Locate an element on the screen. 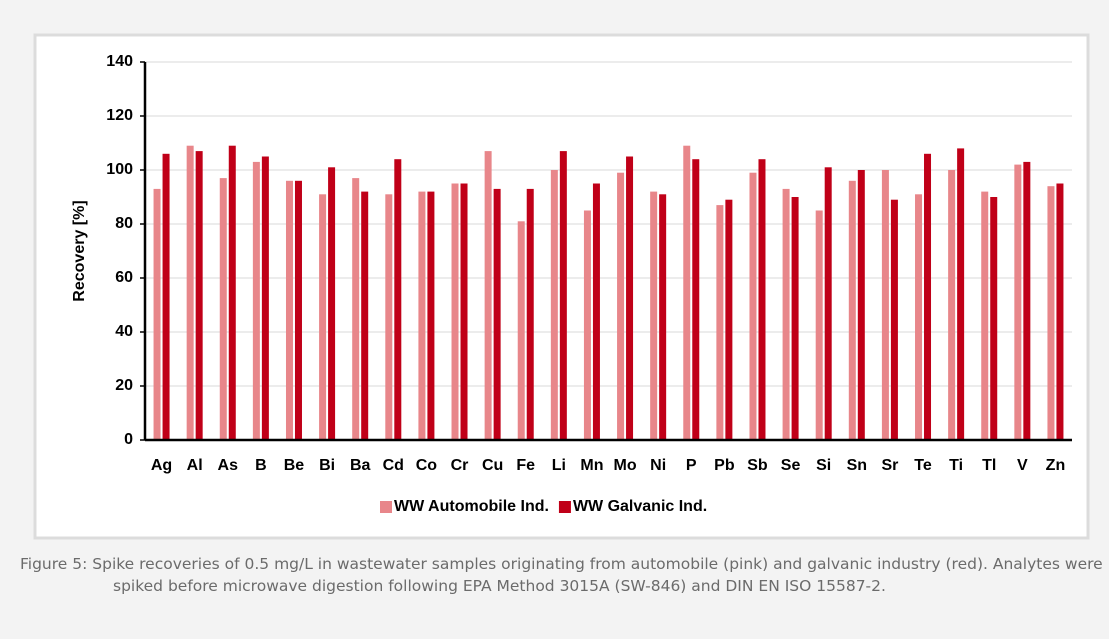 This screenshot has height=639, width=1109. x-tick-label: Al is located at coordinates (195, 465).